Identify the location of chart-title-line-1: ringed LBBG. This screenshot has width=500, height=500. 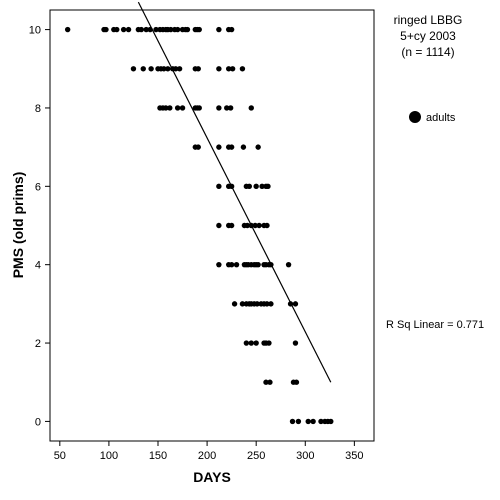
(428, 20).